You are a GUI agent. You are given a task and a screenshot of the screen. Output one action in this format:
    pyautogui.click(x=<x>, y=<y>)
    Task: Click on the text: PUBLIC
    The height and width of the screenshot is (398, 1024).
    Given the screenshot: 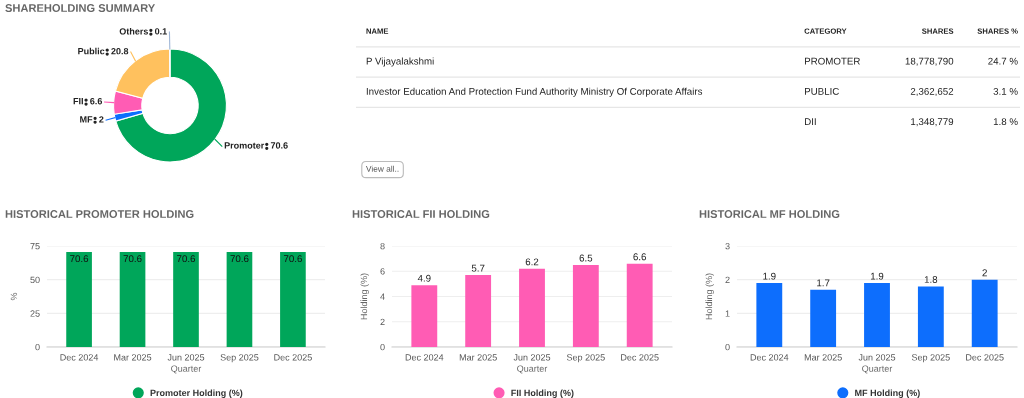 What is the action you would take?
    pyautogui.click(x=822, y=91)
    